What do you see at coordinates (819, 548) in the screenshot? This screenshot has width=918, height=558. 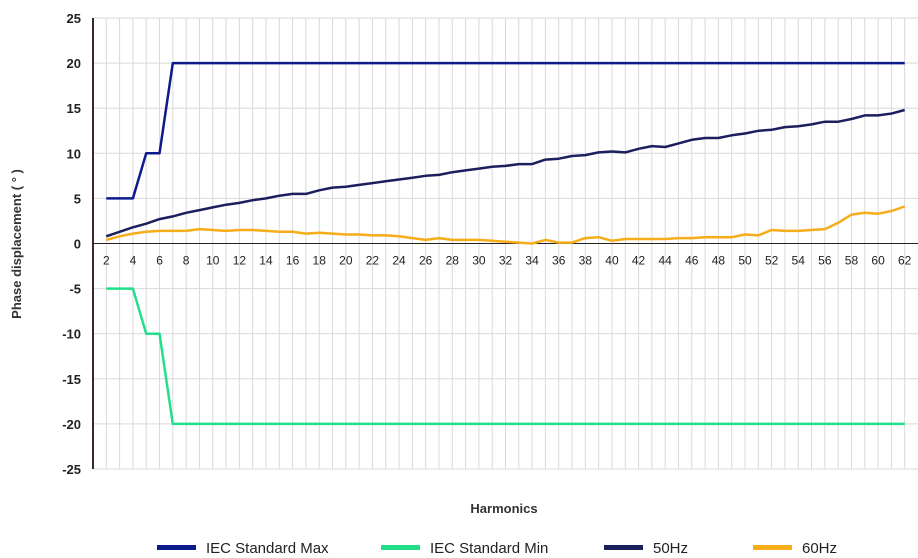 I see `legend-label: 60Hz` at bounding box center [819, 548].